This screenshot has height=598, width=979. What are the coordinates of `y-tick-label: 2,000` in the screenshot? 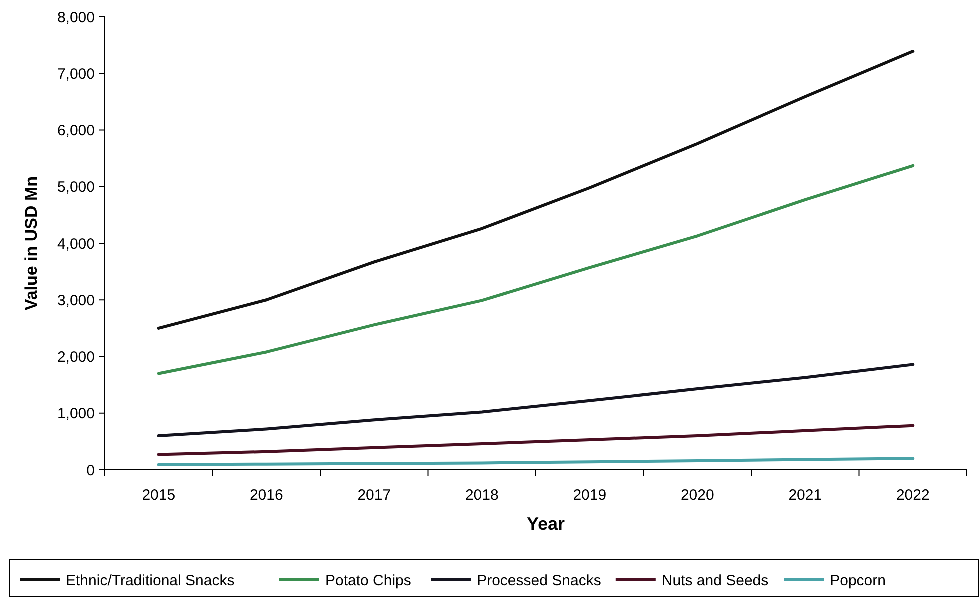 It's located at (76, 357).